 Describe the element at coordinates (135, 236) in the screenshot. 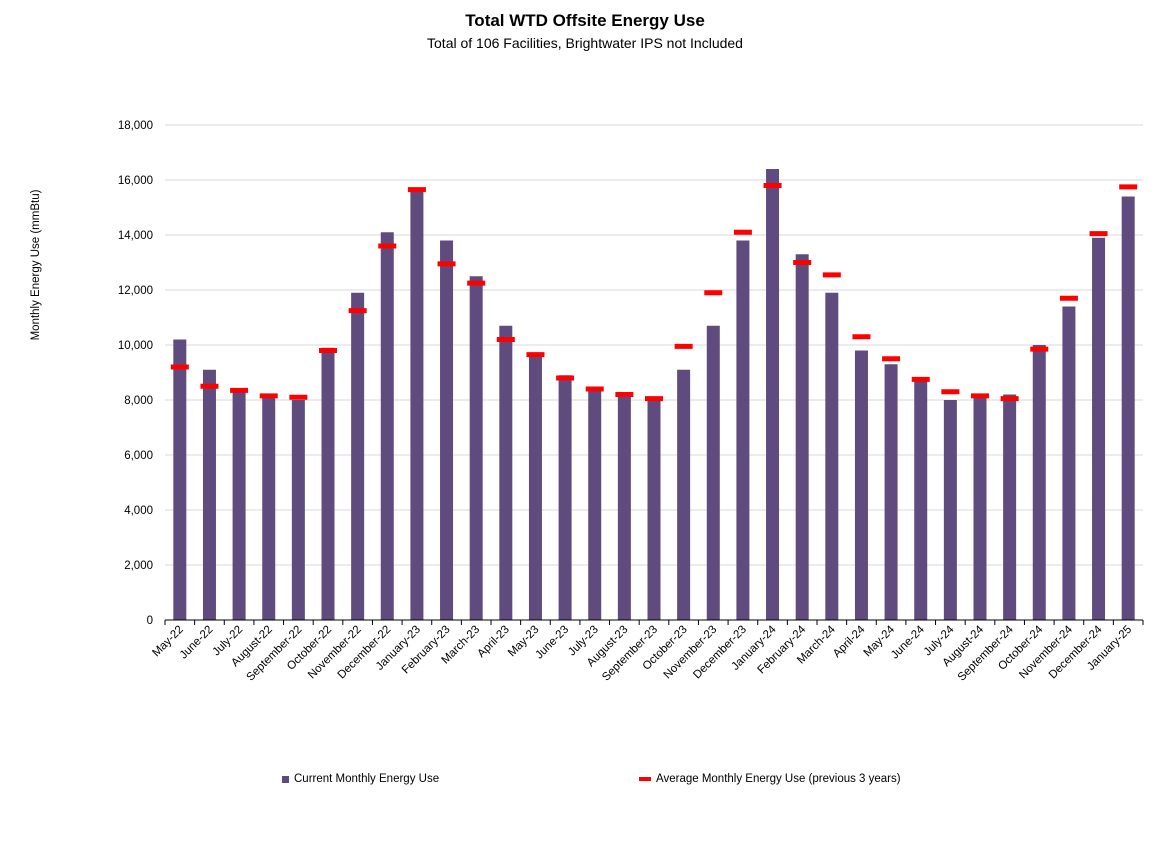

I see `y-tick-label: 14,000` at that location.